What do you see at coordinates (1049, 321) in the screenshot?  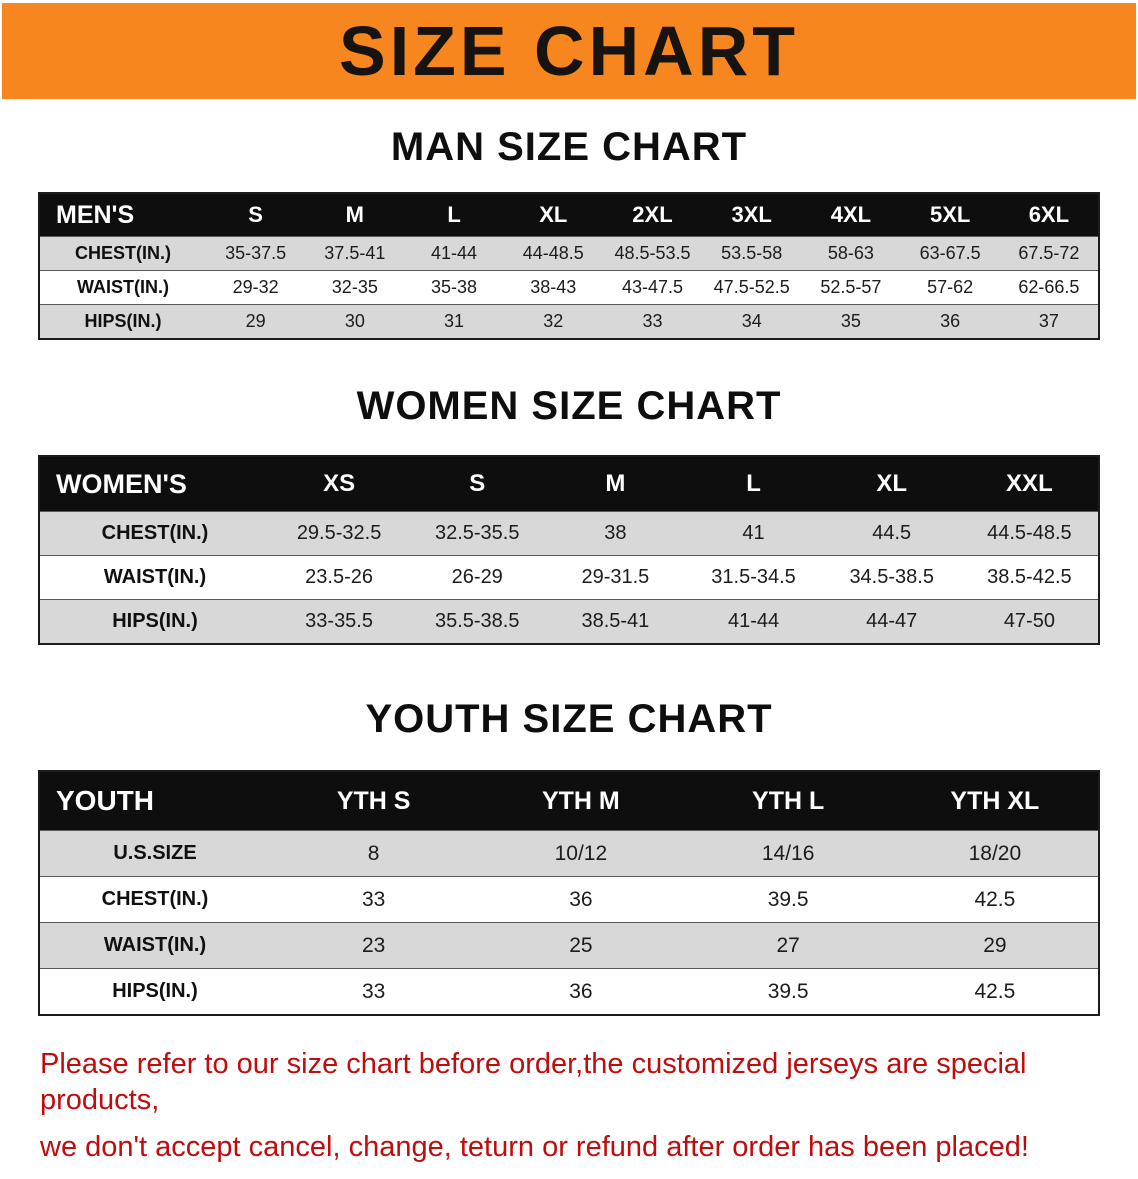 I see `table-cell: 37` at bounding box center [1049, 321].